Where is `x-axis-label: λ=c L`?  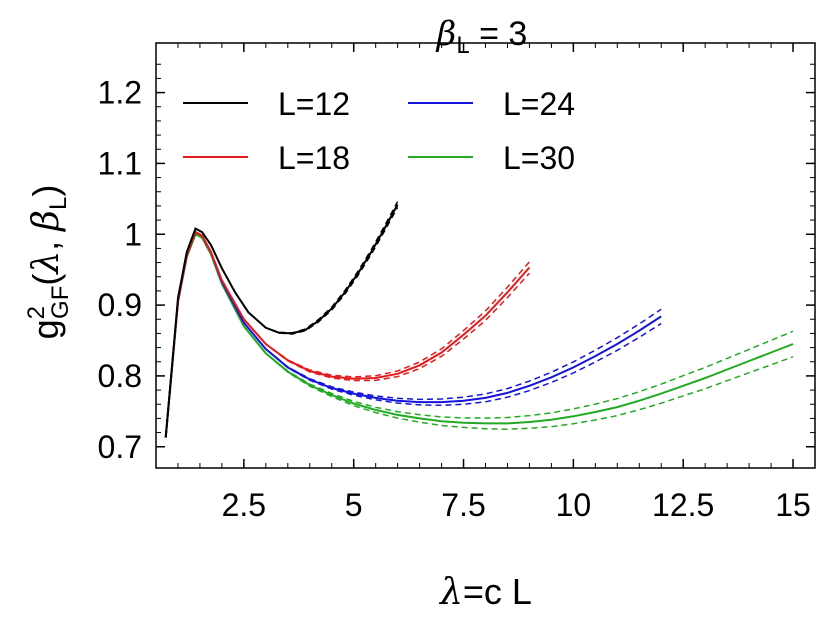
x-axis-label: λ=c L is located at coordinates (485, 592).